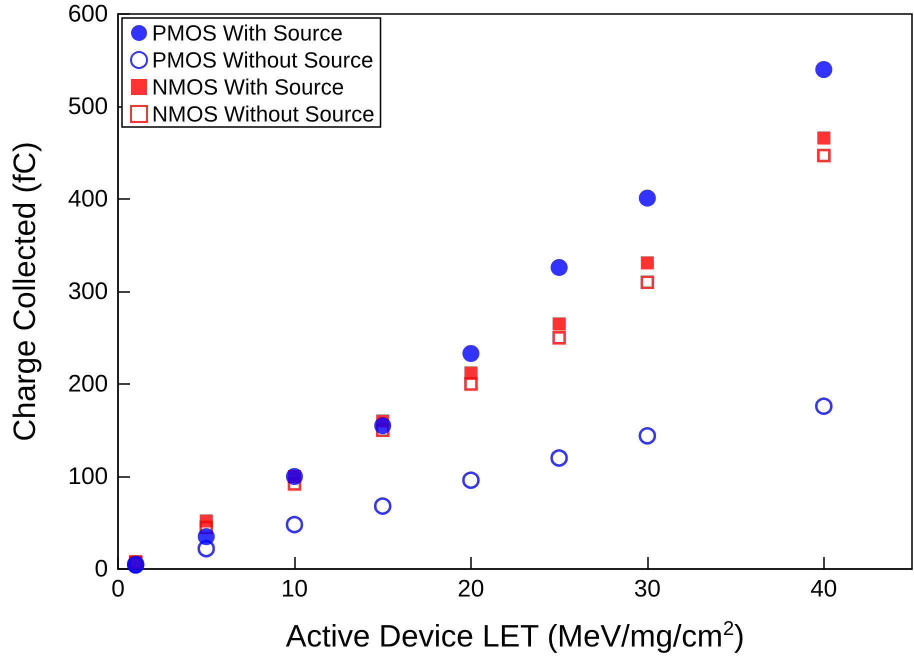 This screenshot has width=914, height=657. Describe the element at coordinates (294, 589) in the screenshot. I see `x-tick-label: 10` at that location.